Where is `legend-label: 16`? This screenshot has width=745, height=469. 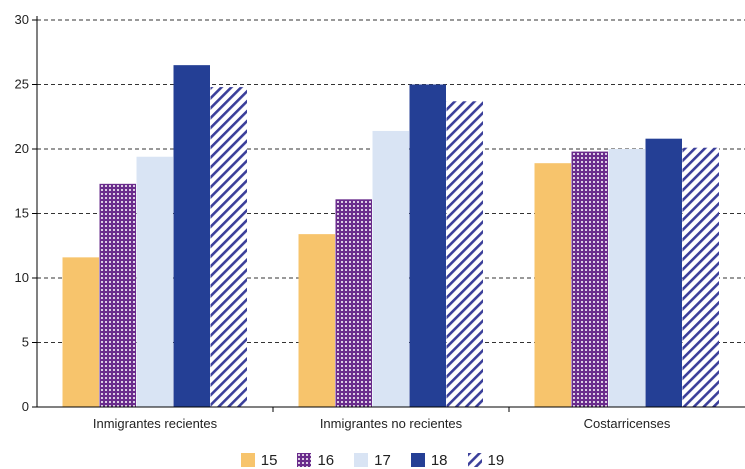 legend-label: 16 is located at coordinates (326, 460).